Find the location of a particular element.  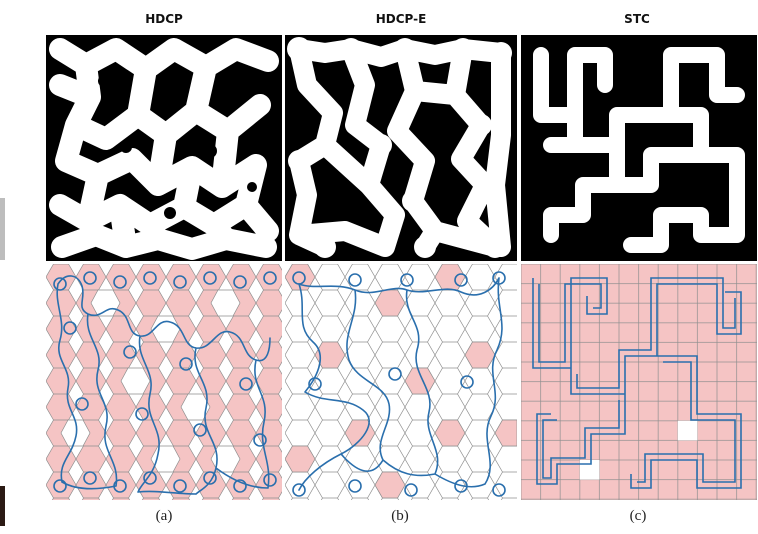

path-panel-hdcp is located at coordinates (164, 382).